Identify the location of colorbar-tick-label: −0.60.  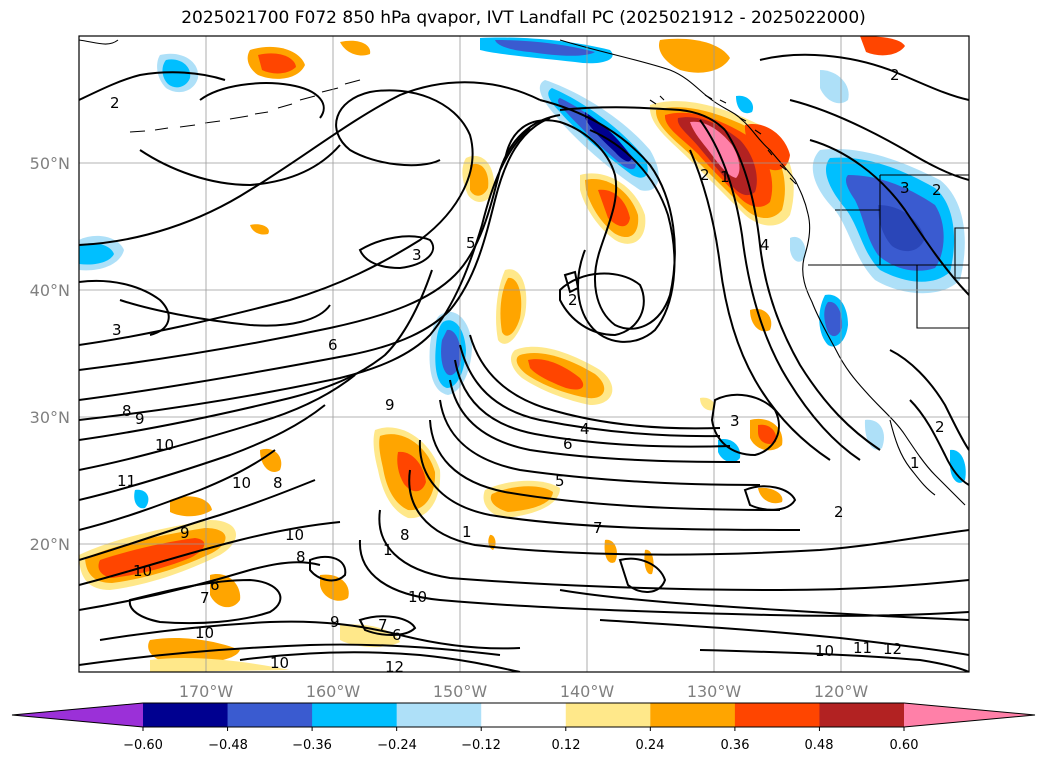
(143, 745).